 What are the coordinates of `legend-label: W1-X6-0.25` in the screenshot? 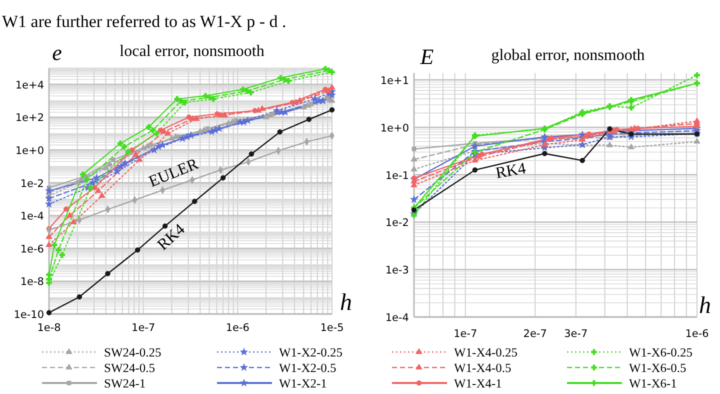 It's located at (661, 353).